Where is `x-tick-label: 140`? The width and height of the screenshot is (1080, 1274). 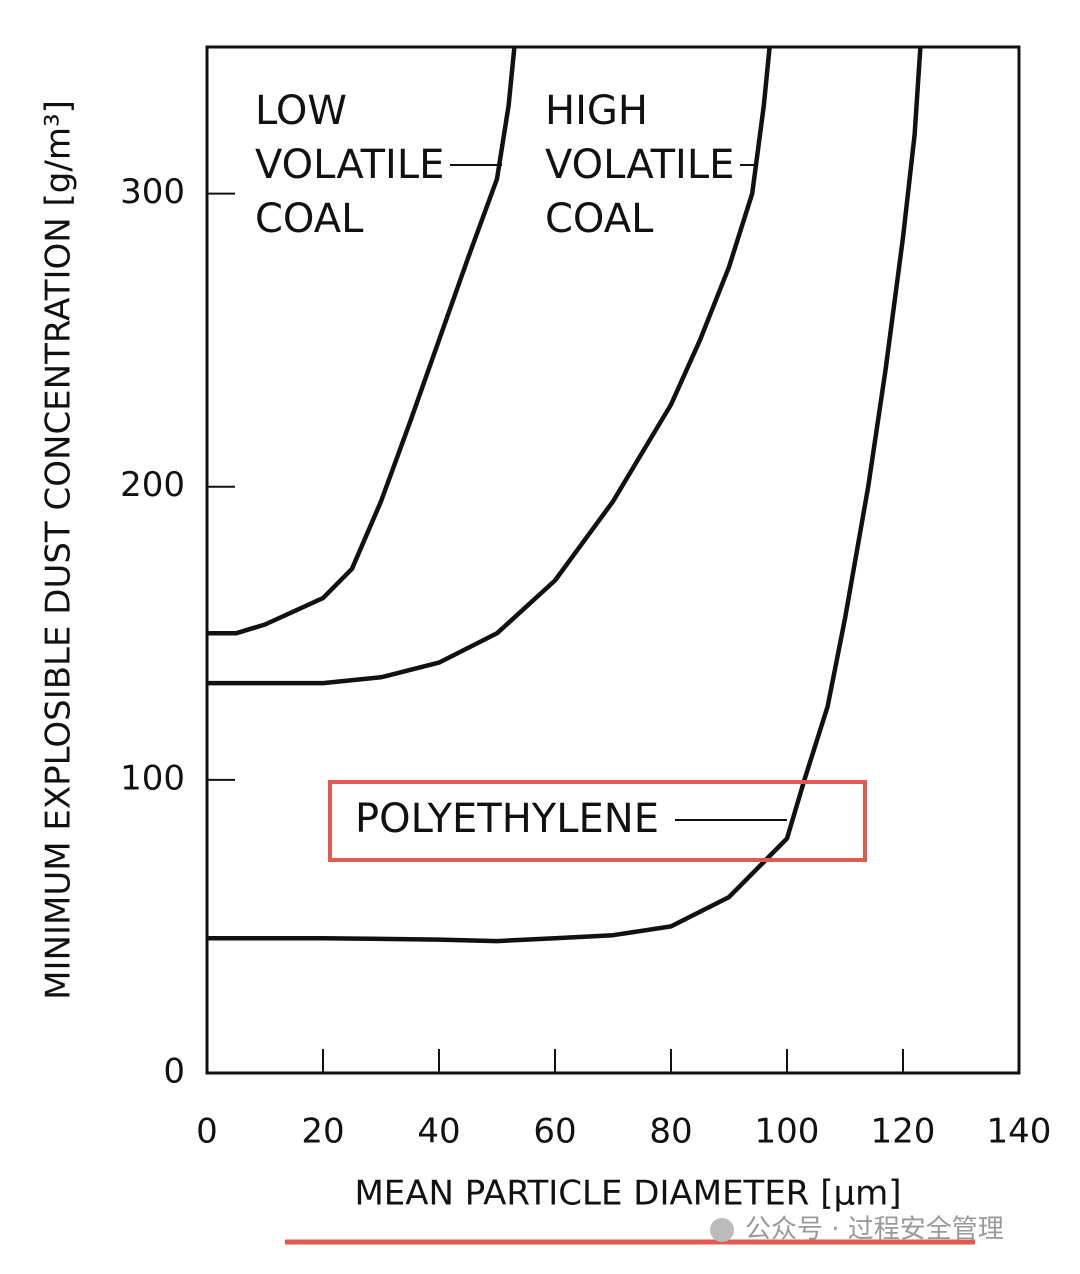 x-tick-label: 140 is located at coordinates (1019, 1132).